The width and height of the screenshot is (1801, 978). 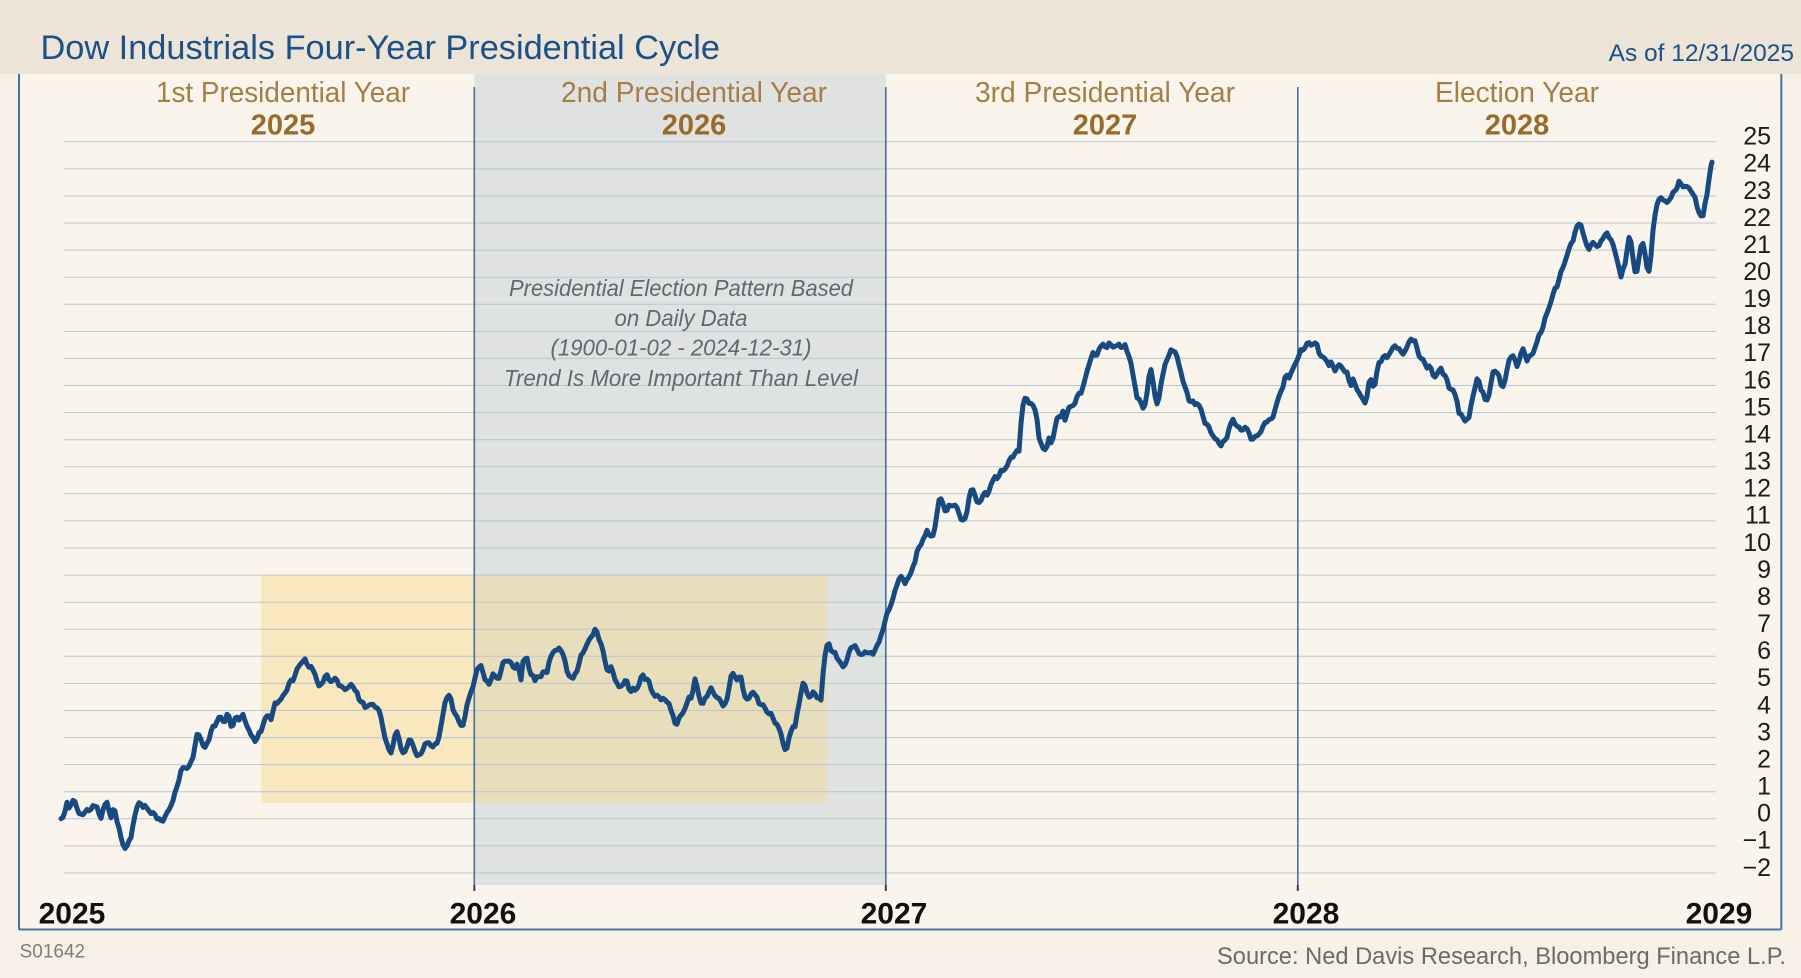 I want to click on svg-text: 23, so click(x=1757, y=191).